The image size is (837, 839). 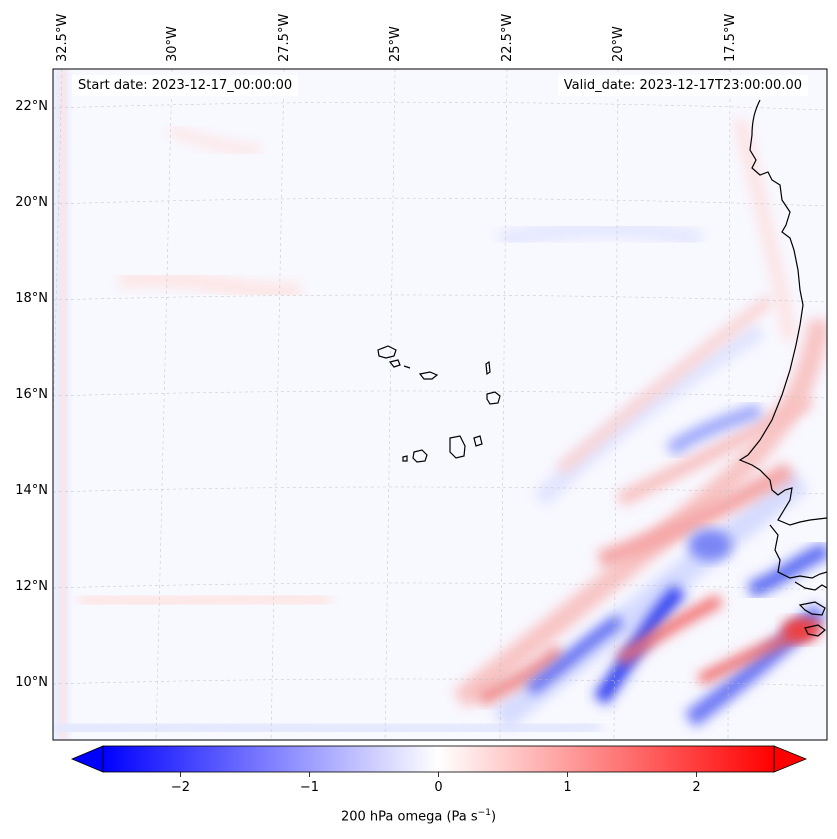 What do you see at coordinates (31, 202) in the screenshot?
I see `lat-label: 20°N` at bounding box center [31, 202].